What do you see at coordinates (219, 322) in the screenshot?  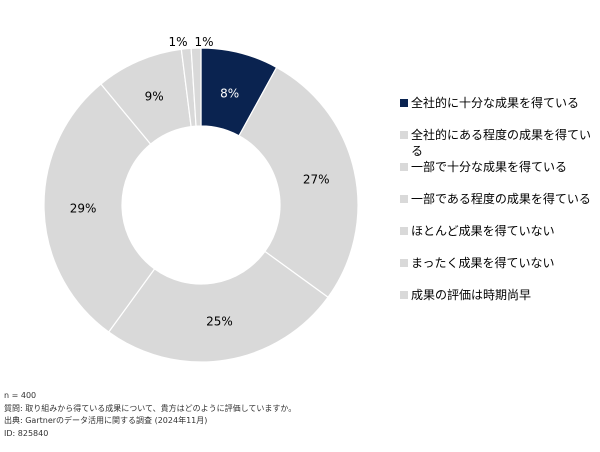 I see `slice-label-3: 25%` at bounding box center [219, 322].